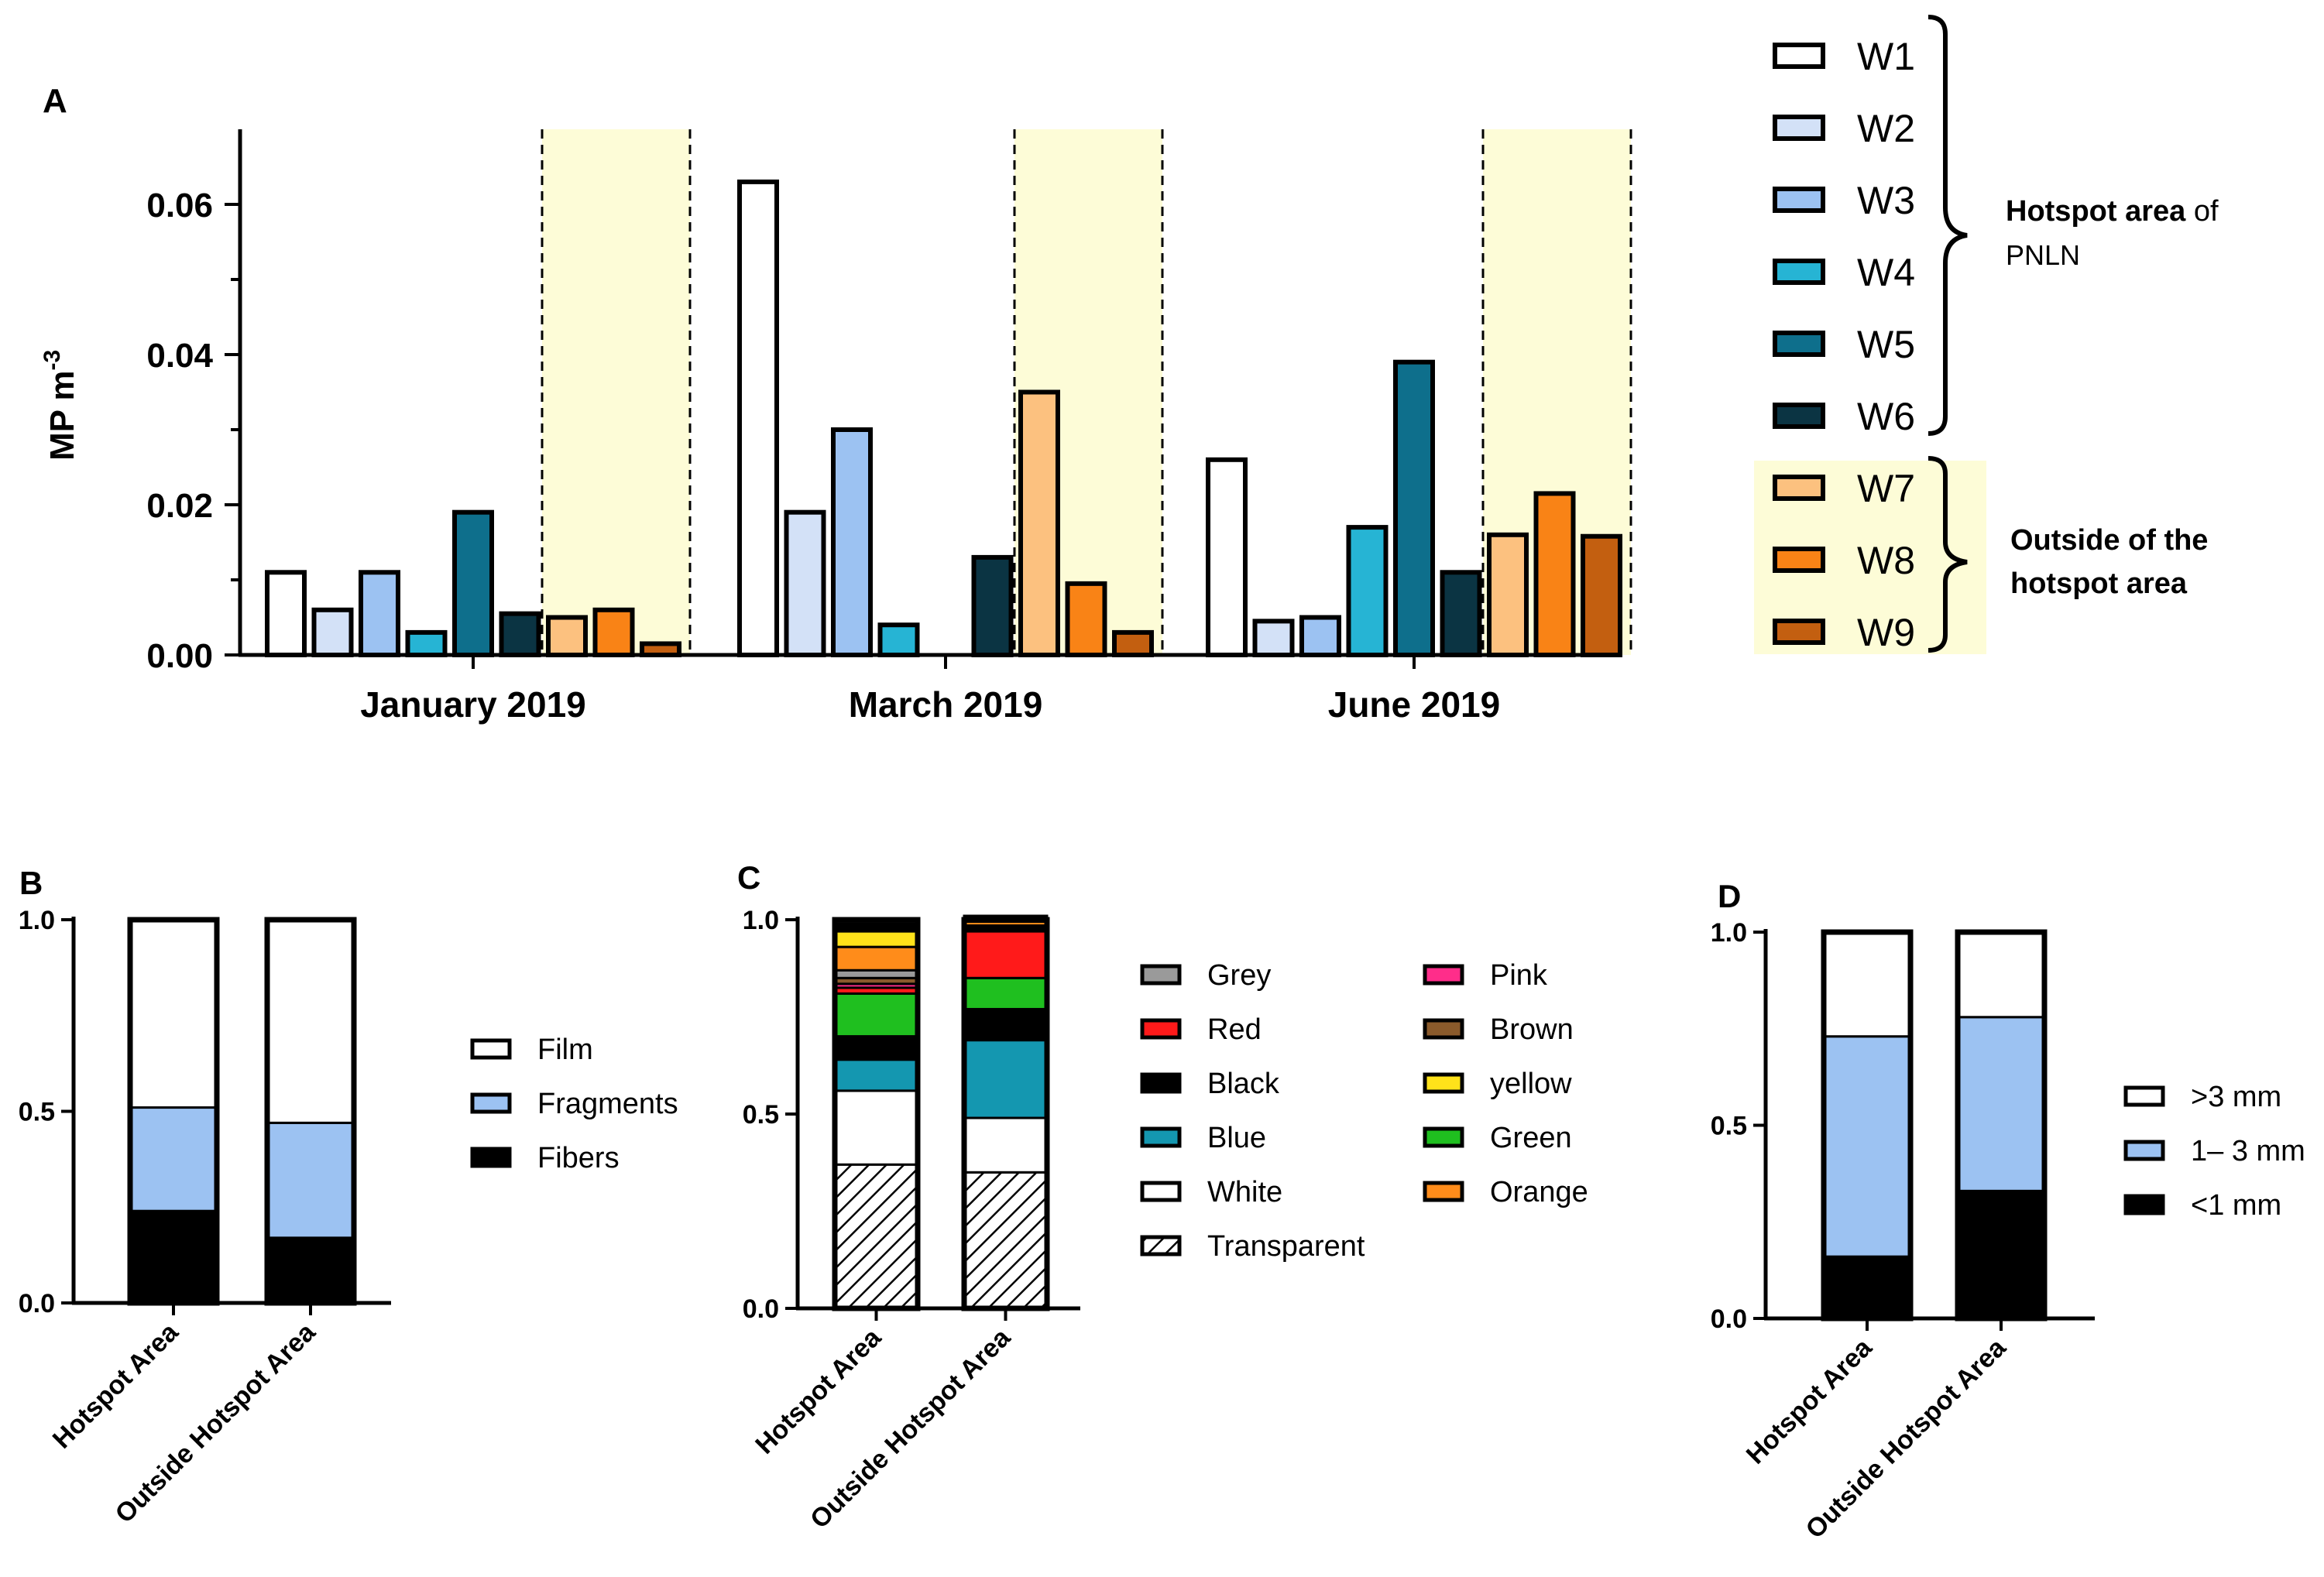 The height and width of the screenshot is (1577, 2324). Describe the element at coordinates (1227, 557) in the screenshot. I see `bar-w1-june-2019` at that location.